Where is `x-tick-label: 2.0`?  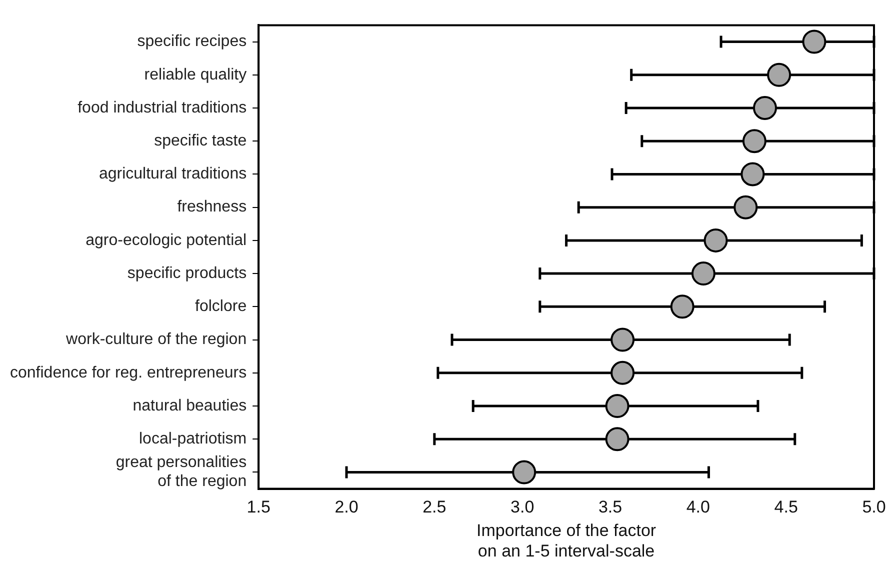
x-tick-label: 2.0 is located at coordinates (346, 507).